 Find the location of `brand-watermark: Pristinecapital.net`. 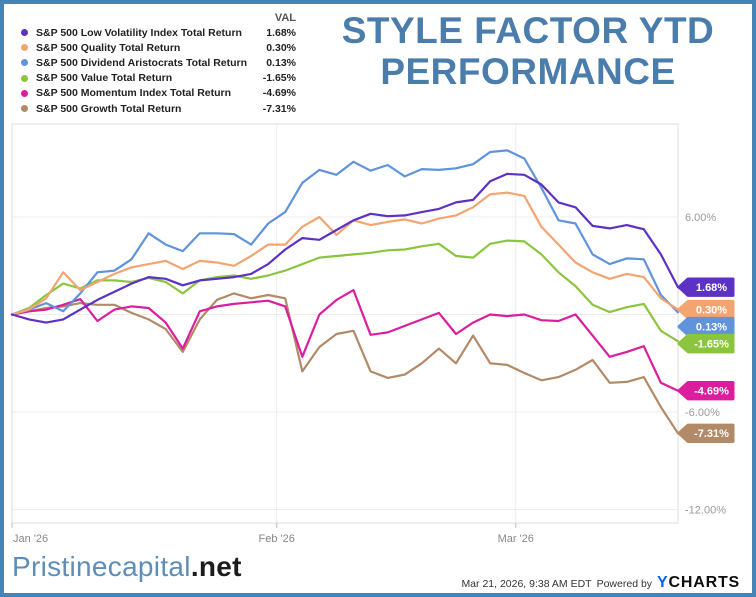

brand-watermark: Pristinecapital.net is located at coordinates (127, 567).